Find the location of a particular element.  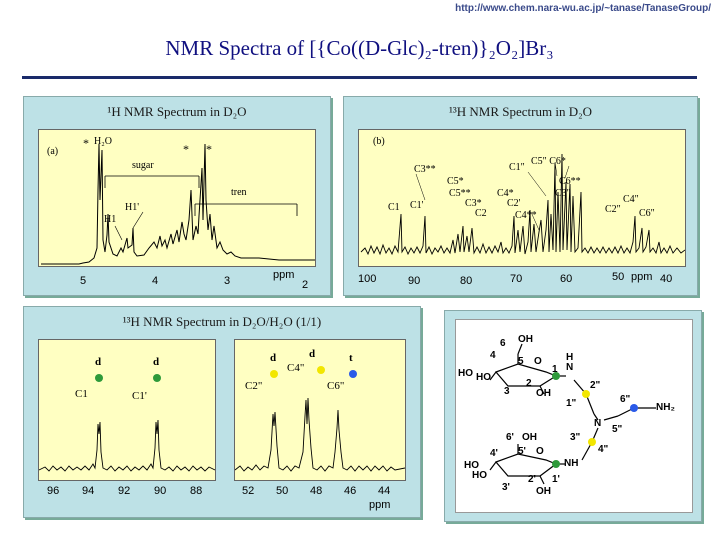

atom-3: 3 is located at coordinates (507, 391).